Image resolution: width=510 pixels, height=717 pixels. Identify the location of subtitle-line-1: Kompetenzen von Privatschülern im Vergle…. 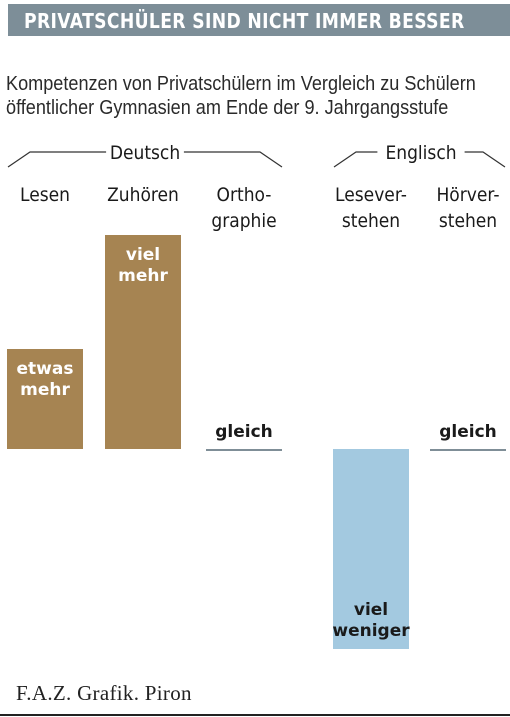
(241, 84).